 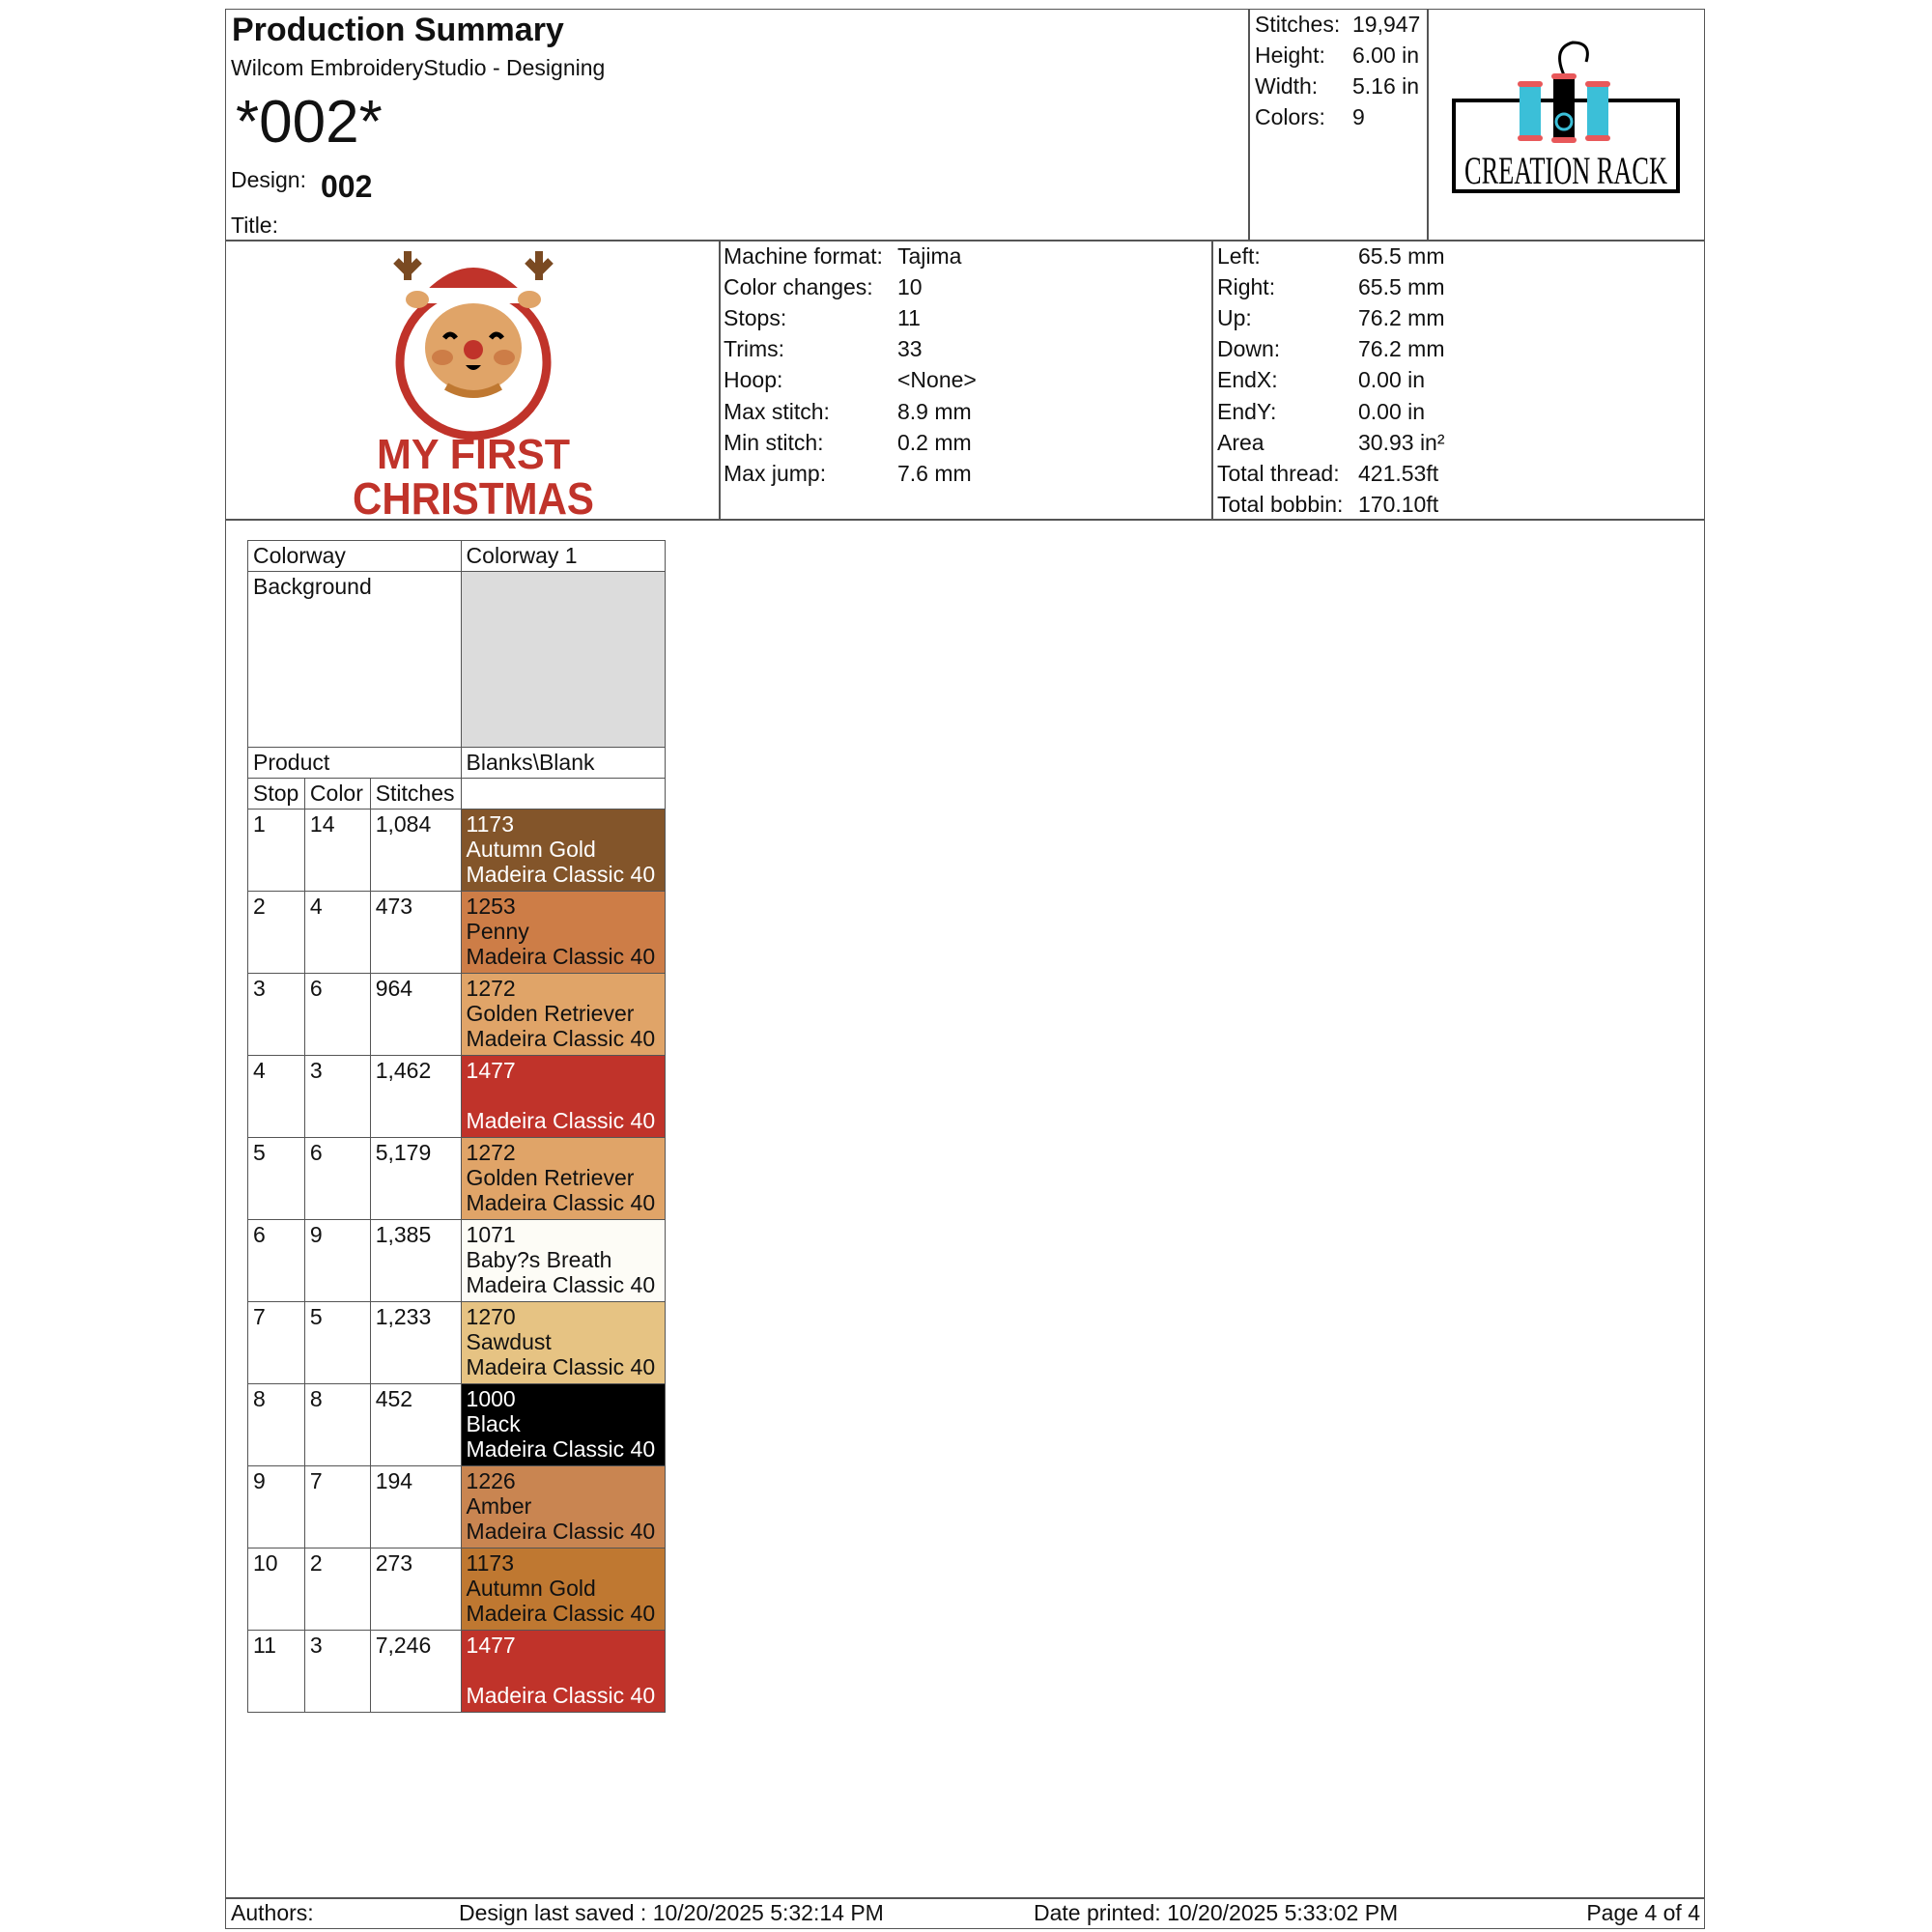 What do you see at coordinates (910, 349) in the screenshot?
I see `machine-value: 33` at bounding box center [910, 349].